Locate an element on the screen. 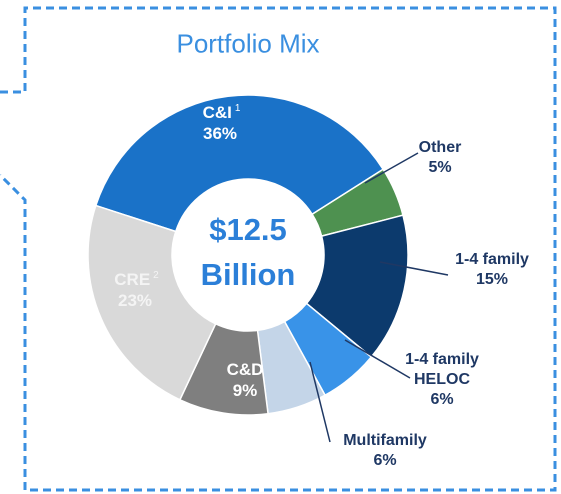 This screenshot has width=561, height=494. category-line: 1-4 family is located at coordinates (492, 260).